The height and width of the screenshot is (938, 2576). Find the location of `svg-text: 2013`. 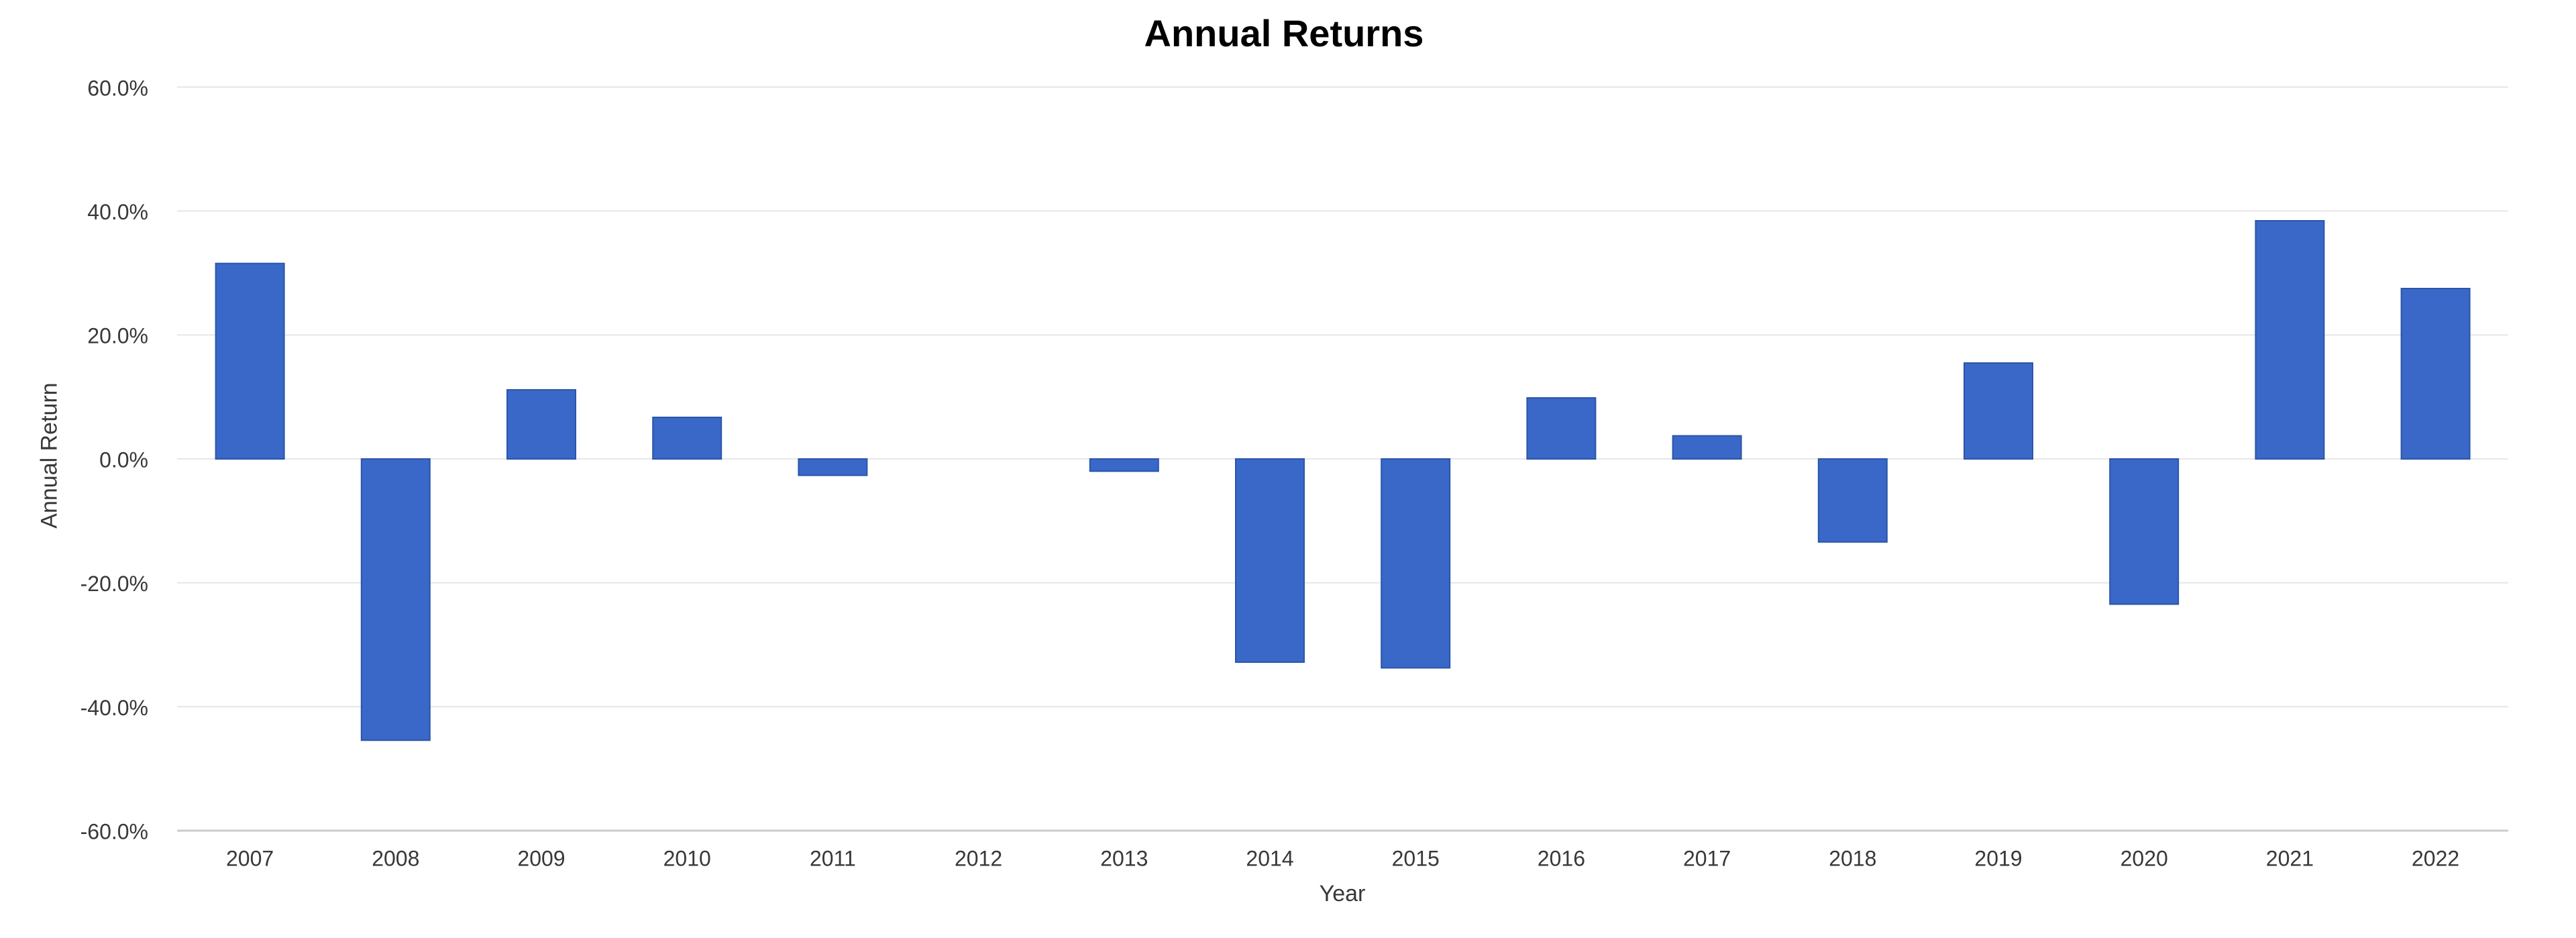

svg-text: 2013 is located at coordinates (1124, 859).